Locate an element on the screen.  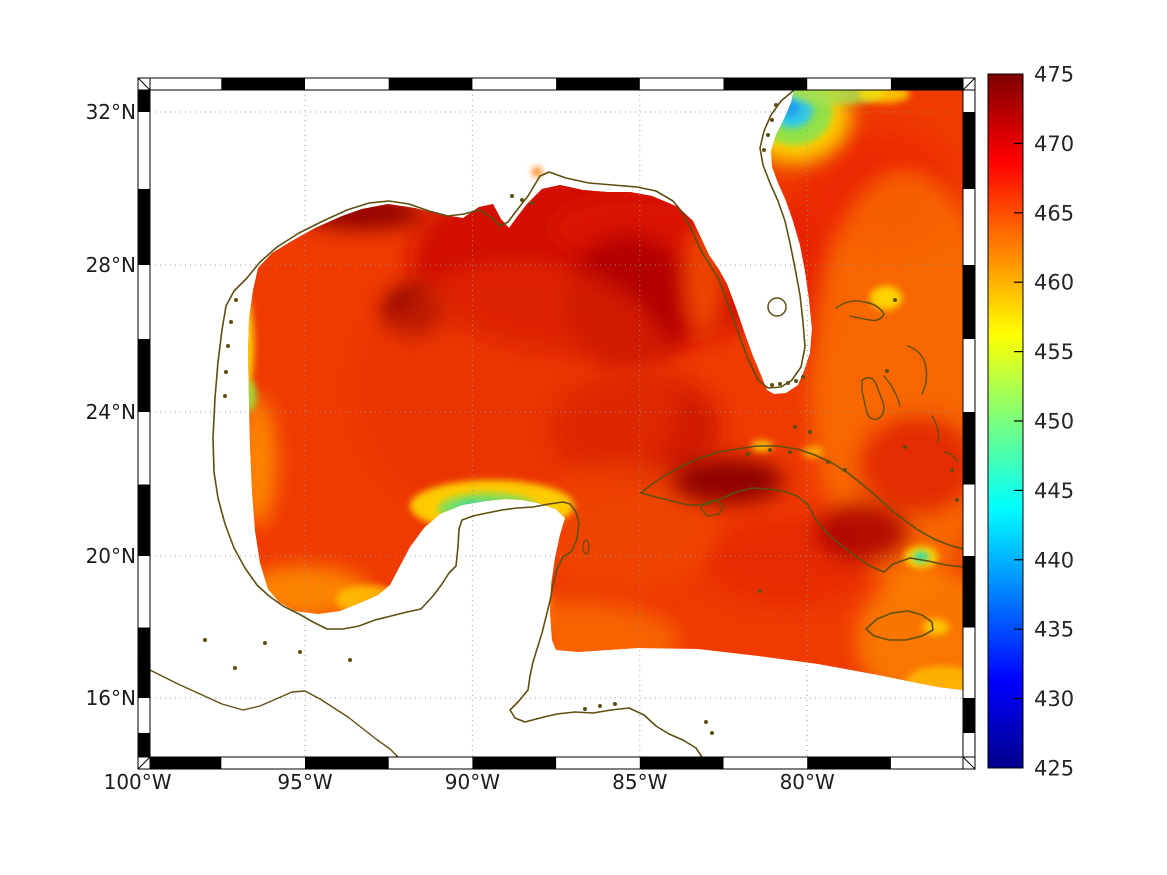
colorbar-tick-label: 435 is located at coordinates (1054, 630).